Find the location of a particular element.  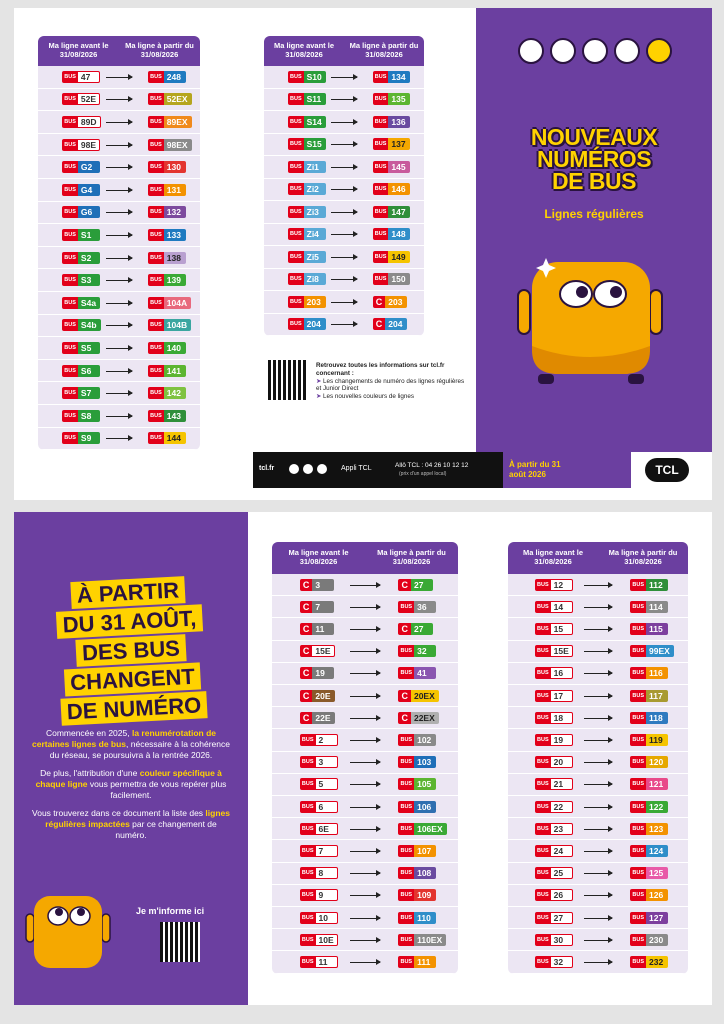

header-after: Ma ligne à partir du 31/08/2026 is located at coordinates (411, 557).